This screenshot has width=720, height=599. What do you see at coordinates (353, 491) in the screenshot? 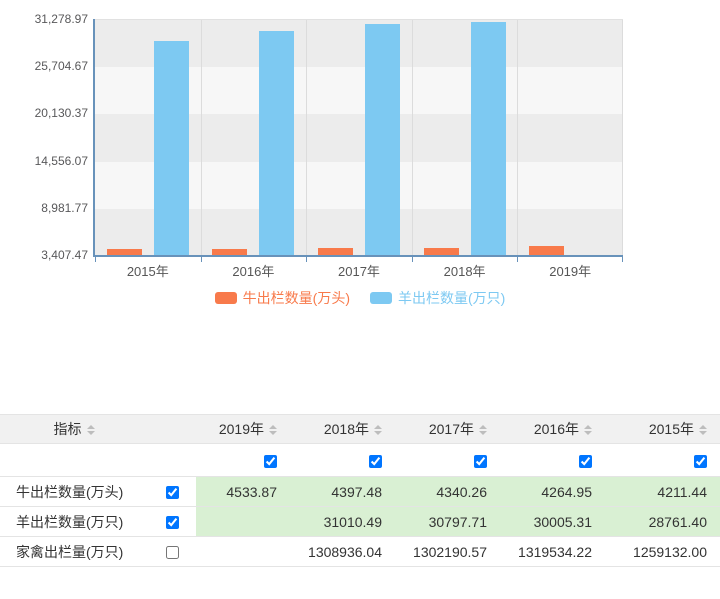
I see `value-cell-cattle-2018: 4397.48` at bounding box center [353, 491].